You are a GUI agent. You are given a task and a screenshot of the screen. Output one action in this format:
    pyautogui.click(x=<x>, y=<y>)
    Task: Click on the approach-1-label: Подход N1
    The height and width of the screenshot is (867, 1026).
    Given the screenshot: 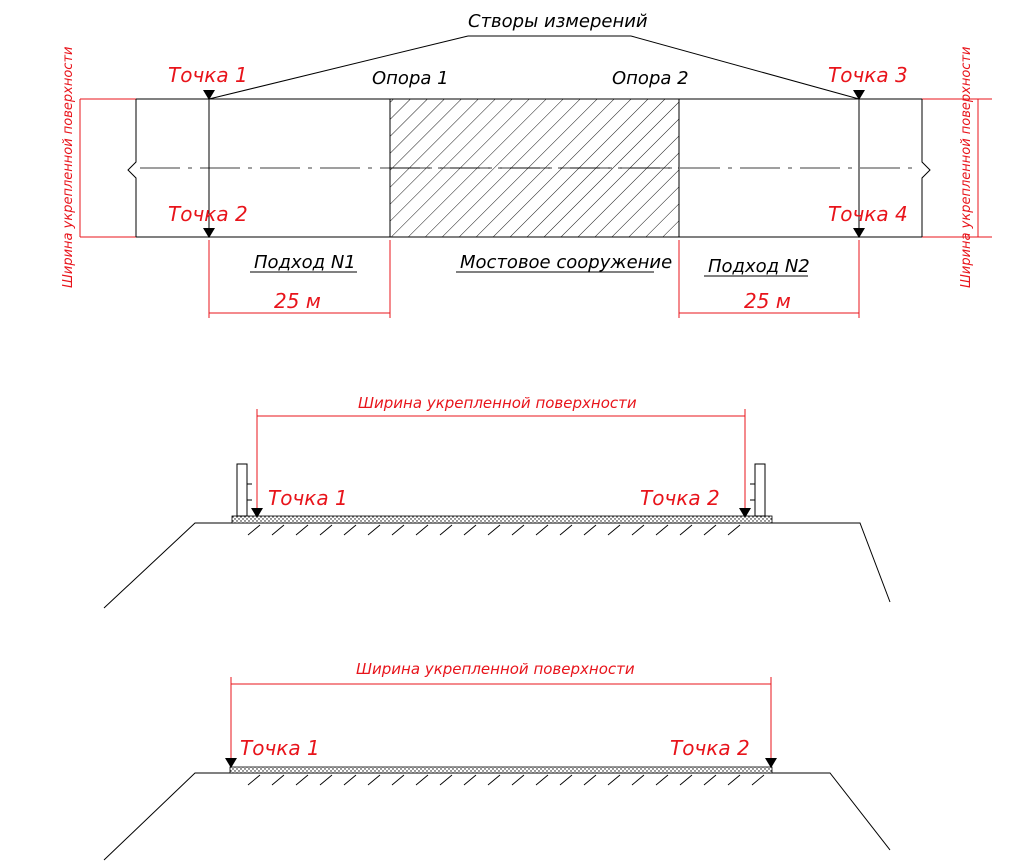 What is the action you would take?
    pyautogui.click(x=305, y=262)
    